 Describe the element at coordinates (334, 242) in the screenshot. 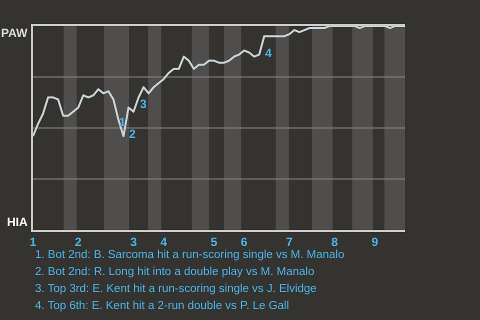

I see `x-tick-label: 8` at that location.